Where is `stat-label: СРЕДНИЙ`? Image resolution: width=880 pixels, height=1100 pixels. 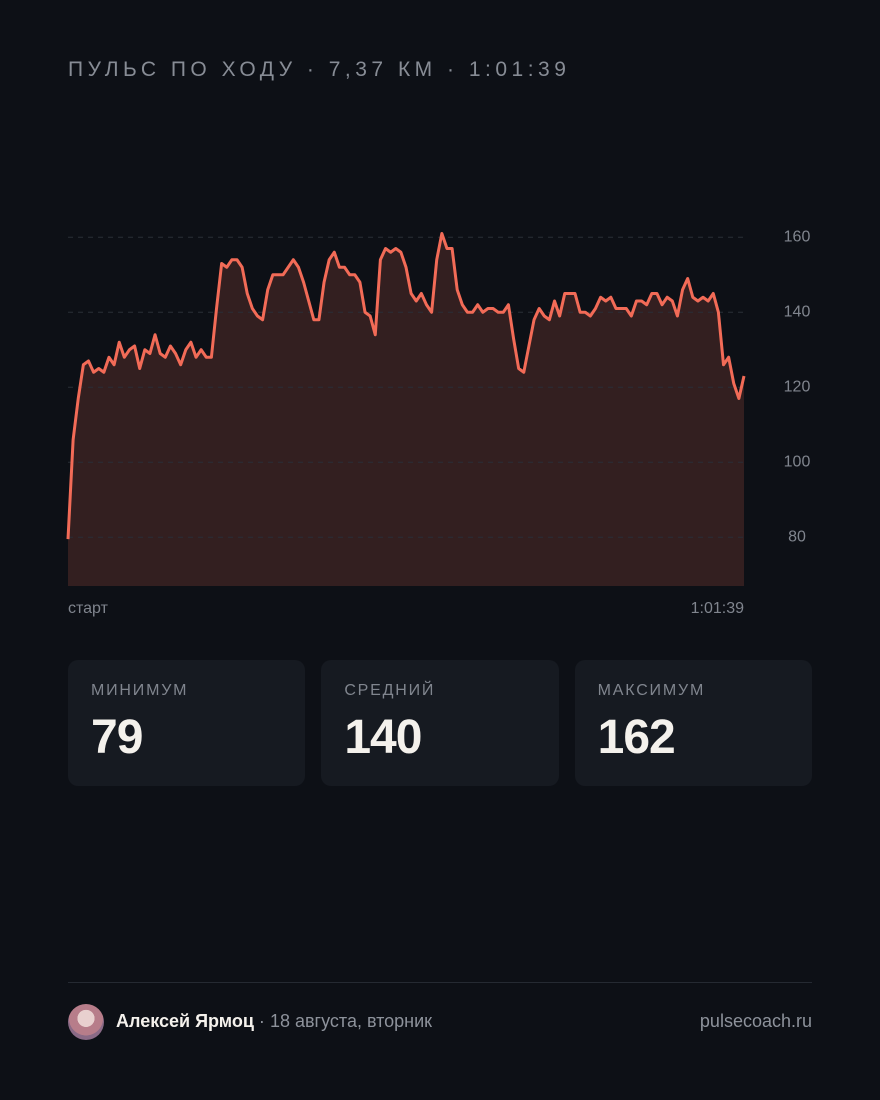 stat-label: СРЕДНИЙ is located at coordinates (390, 690).